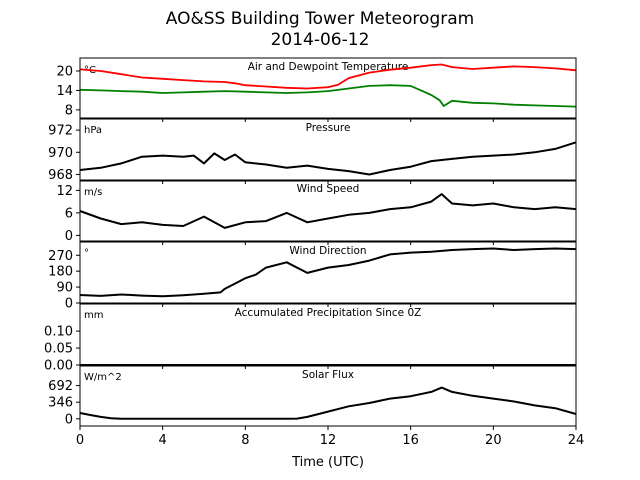 The height and width of the screenshot is (480, 640). I want to click on y-tick-label-wind-direction-1: 90, so click(64, 288).